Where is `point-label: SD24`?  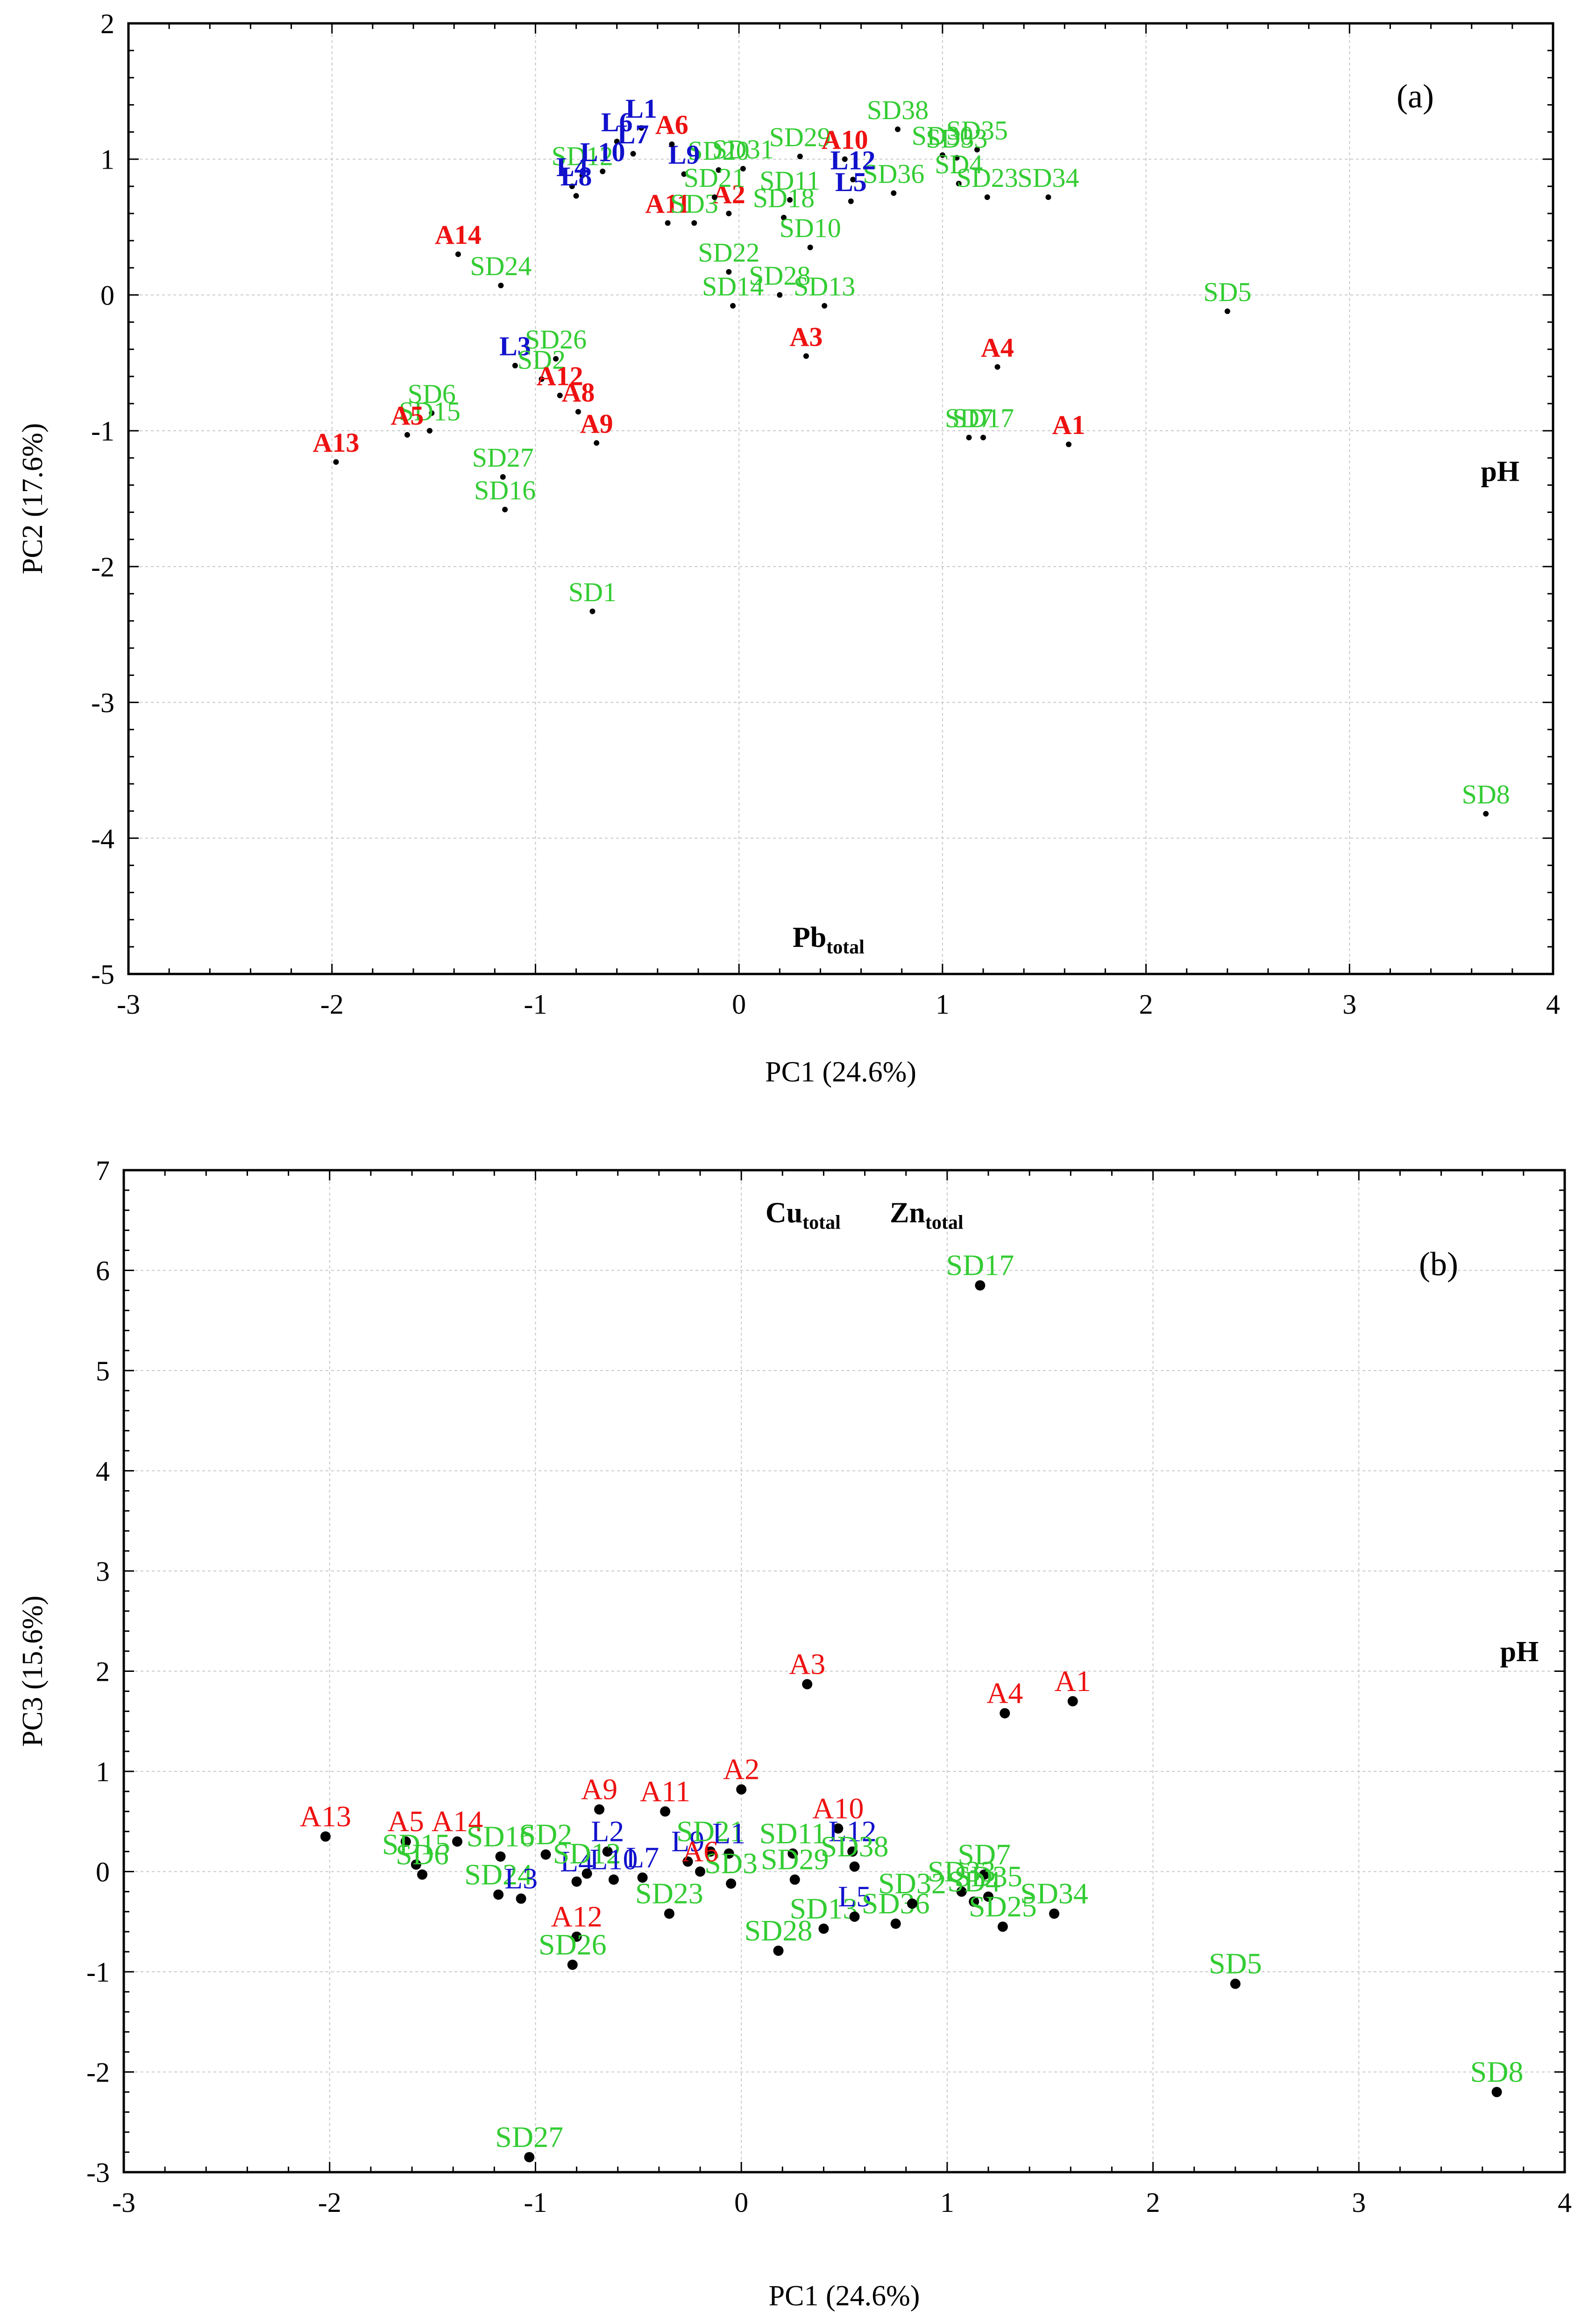 point-label: SD24 is located at coordinates (498, 1875).